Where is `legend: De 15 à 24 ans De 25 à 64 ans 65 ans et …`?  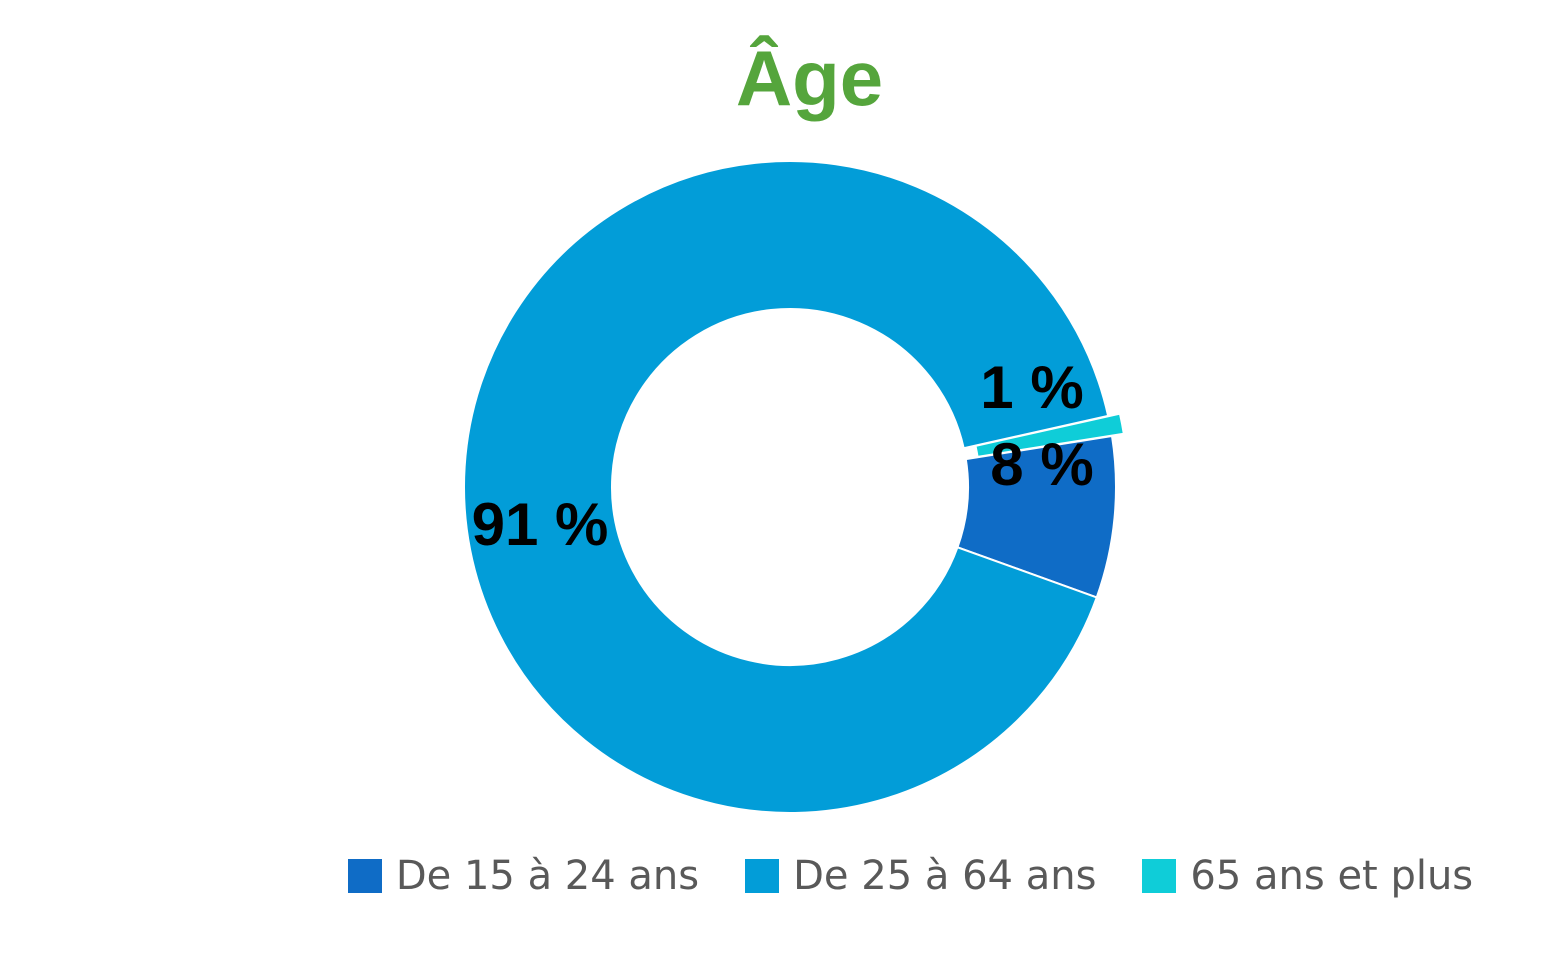 legend: De 15 à 24 ans De 25 à 64 ans 65 ans et … is located at coordinates (780, 876).